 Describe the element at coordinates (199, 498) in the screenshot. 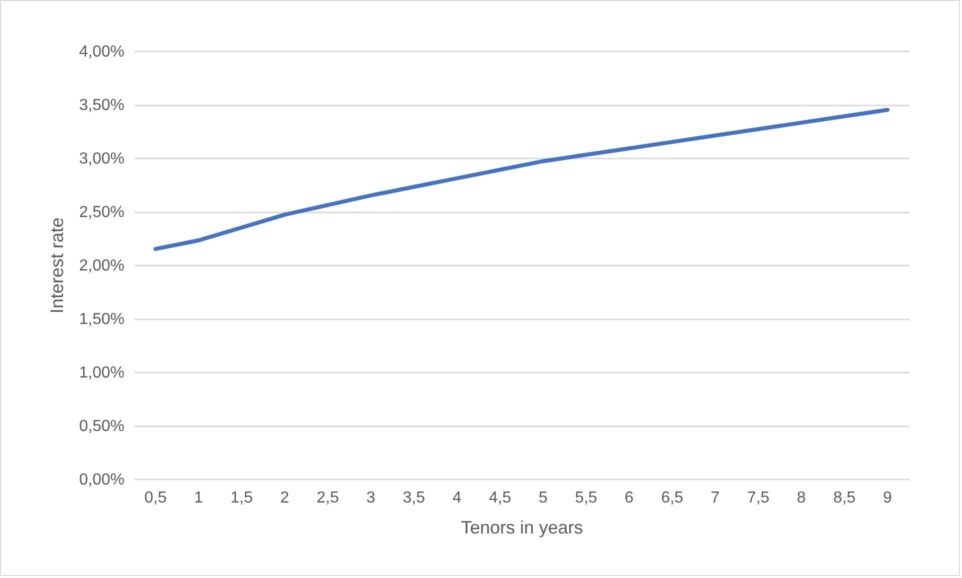

I see `x-tick-label: 1` at that location.